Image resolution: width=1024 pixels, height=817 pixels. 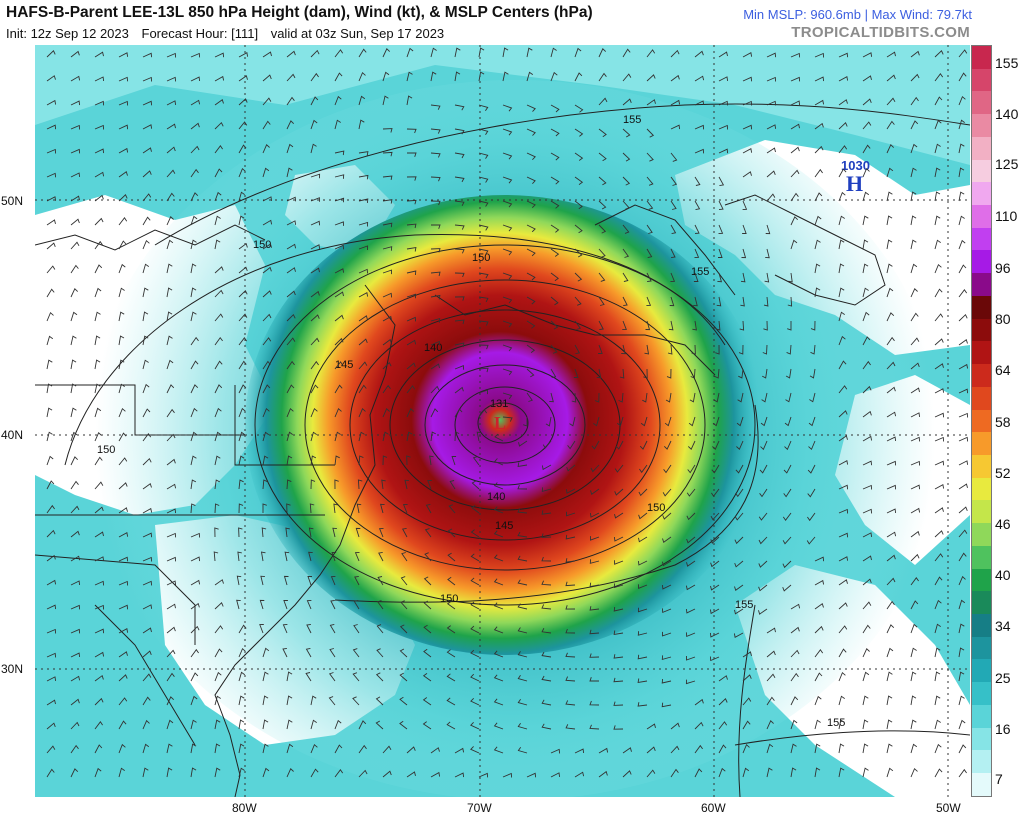 What do you see at coordinates (499, 404) in the screenshot?
I see `contour-label: 131` at bounding box center [499, 404].